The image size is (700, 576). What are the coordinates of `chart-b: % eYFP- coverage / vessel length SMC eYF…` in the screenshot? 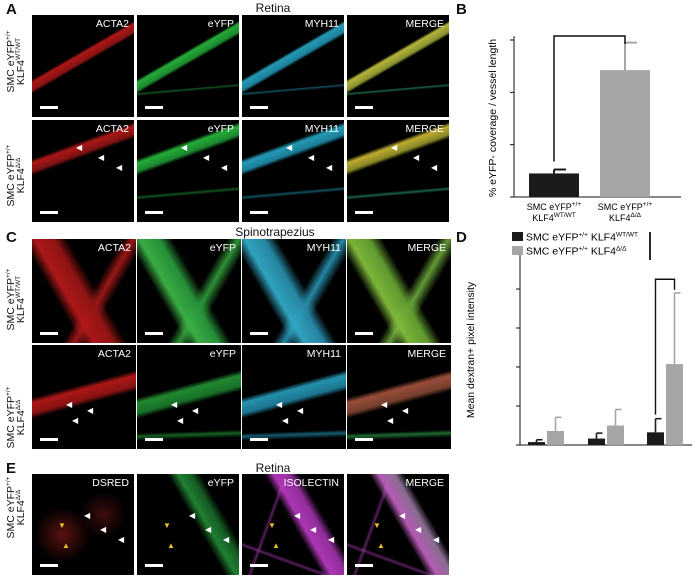 It's located at (584, 129).